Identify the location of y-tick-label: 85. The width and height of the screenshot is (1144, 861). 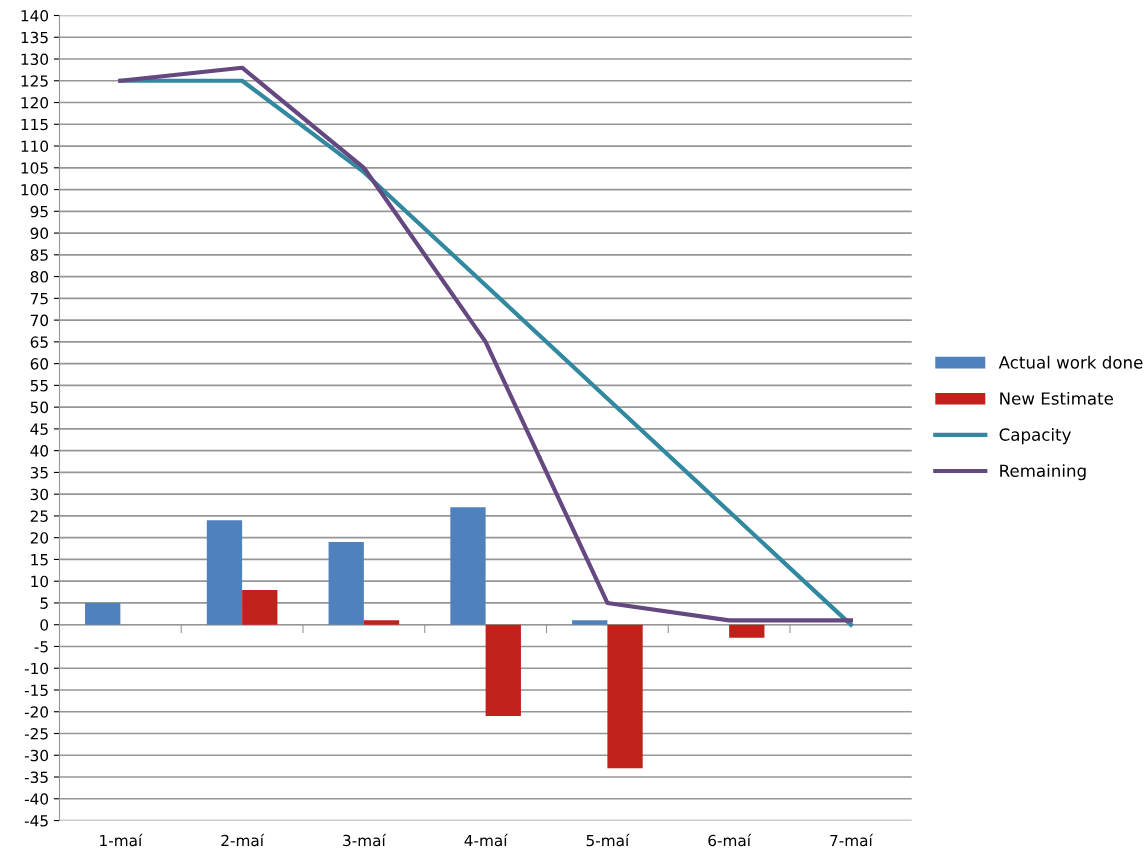
(39, 255).